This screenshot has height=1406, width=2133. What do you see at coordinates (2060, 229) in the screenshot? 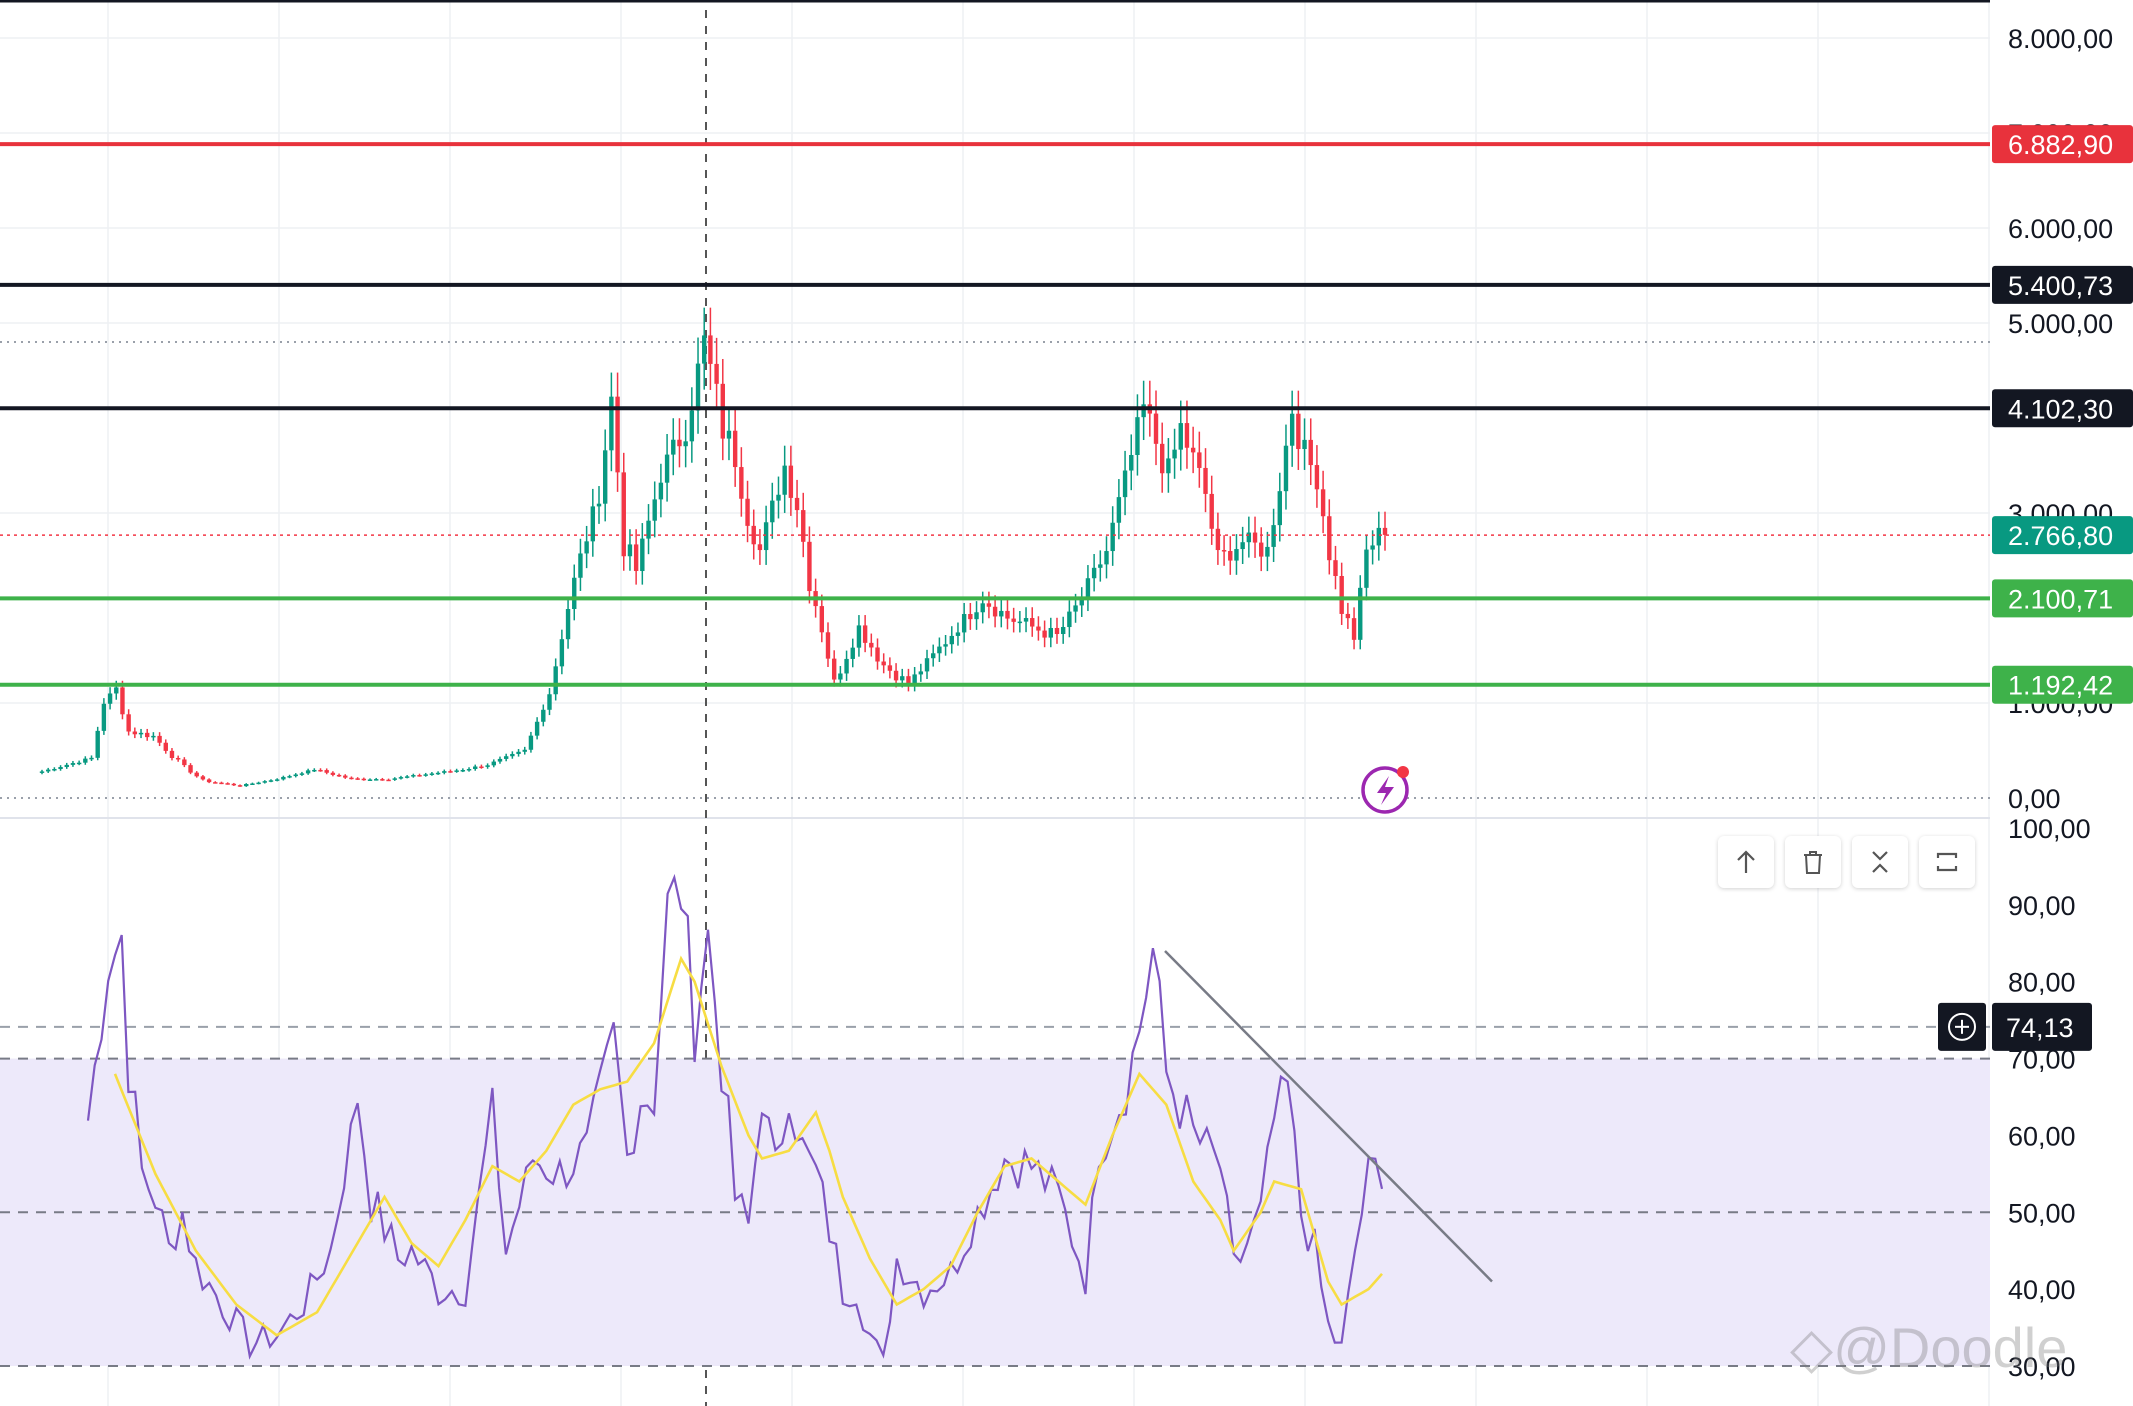
I see `price-tick: 6.000,00` at bounding box center [2060, 229].